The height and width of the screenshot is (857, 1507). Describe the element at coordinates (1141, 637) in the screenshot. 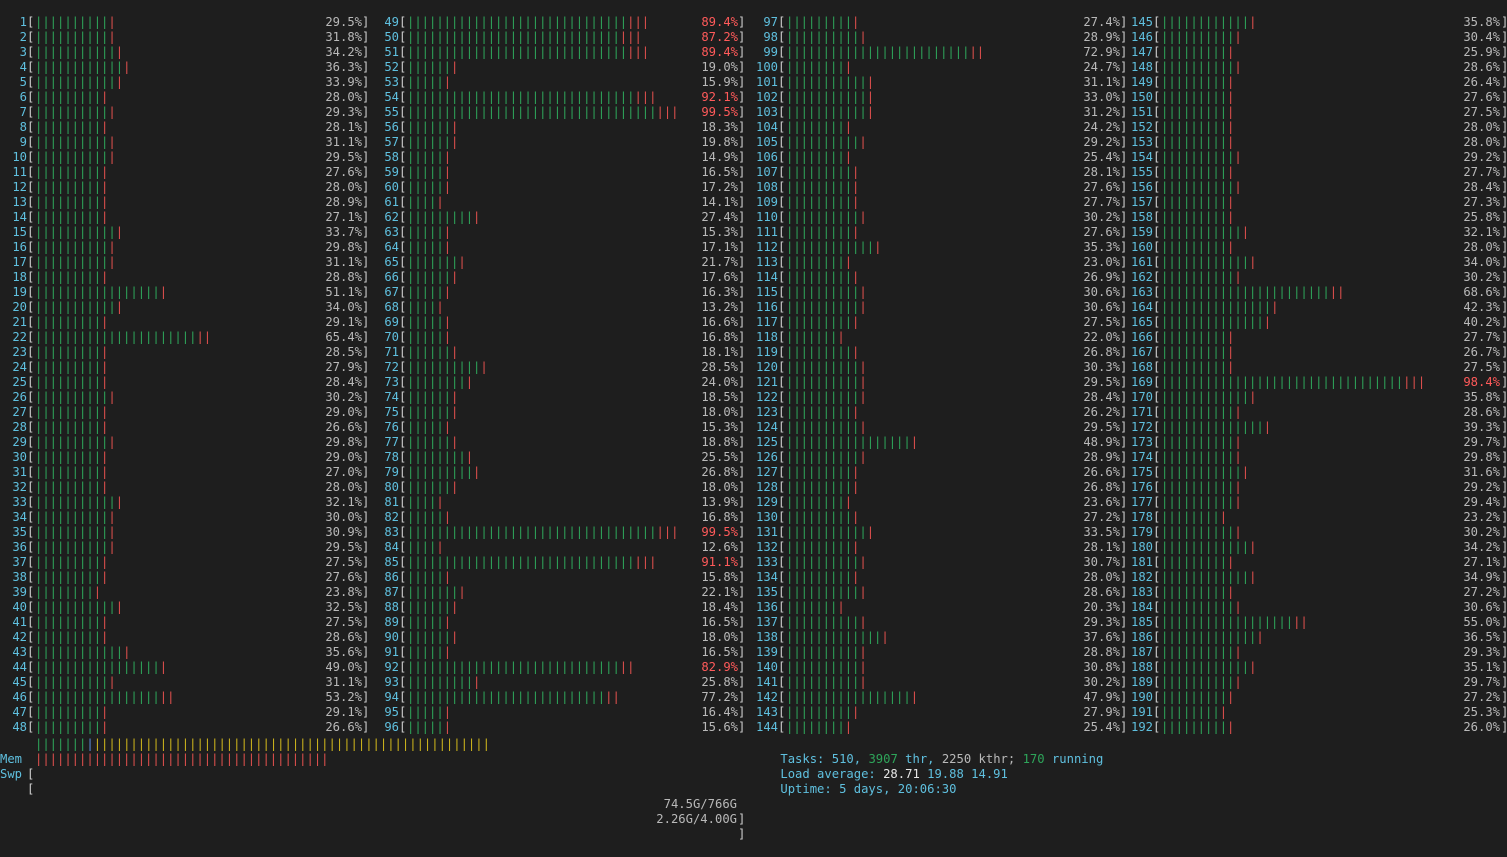

I see `cpu-label: 186` at that location.